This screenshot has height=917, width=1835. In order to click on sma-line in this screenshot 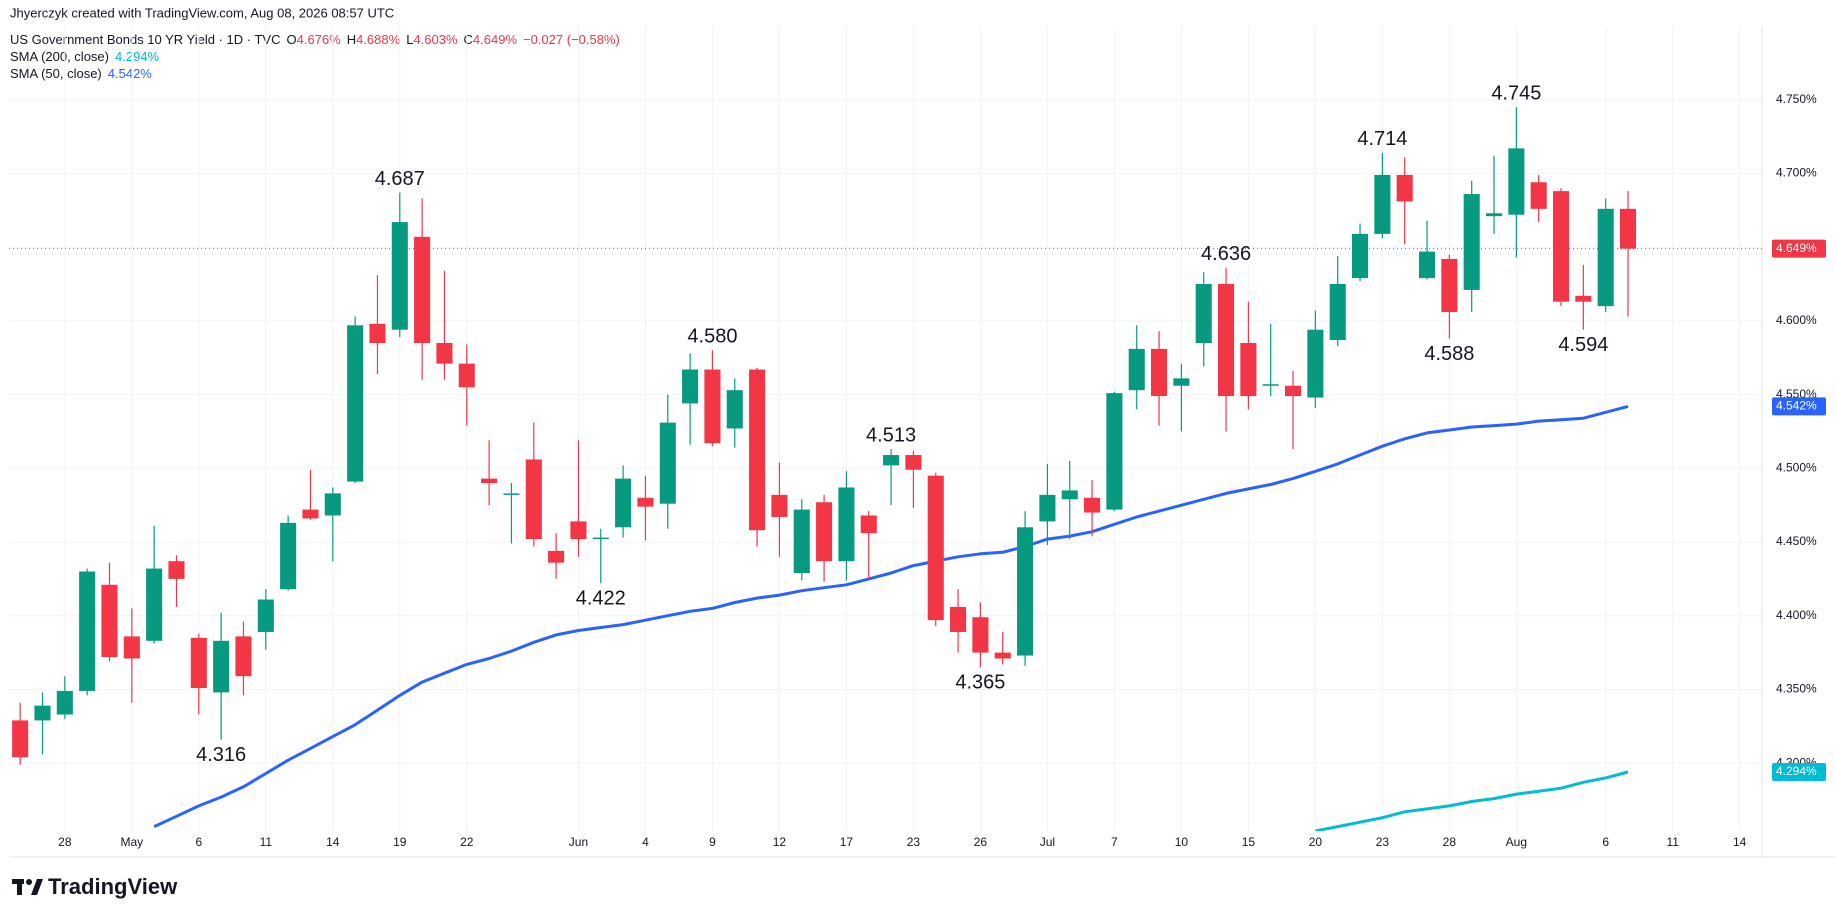, I will do `click(1472, 800)`.